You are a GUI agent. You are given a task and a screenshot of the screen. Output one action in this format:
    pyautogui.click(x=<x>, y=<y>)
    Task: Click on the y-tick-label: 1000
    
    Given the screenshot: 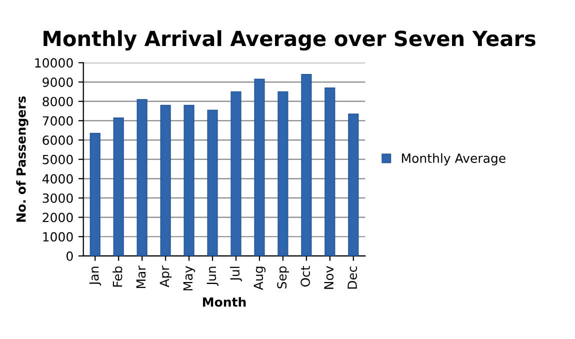 What is the action you would take?
    pyautogui.click(x=58, y=237)
    